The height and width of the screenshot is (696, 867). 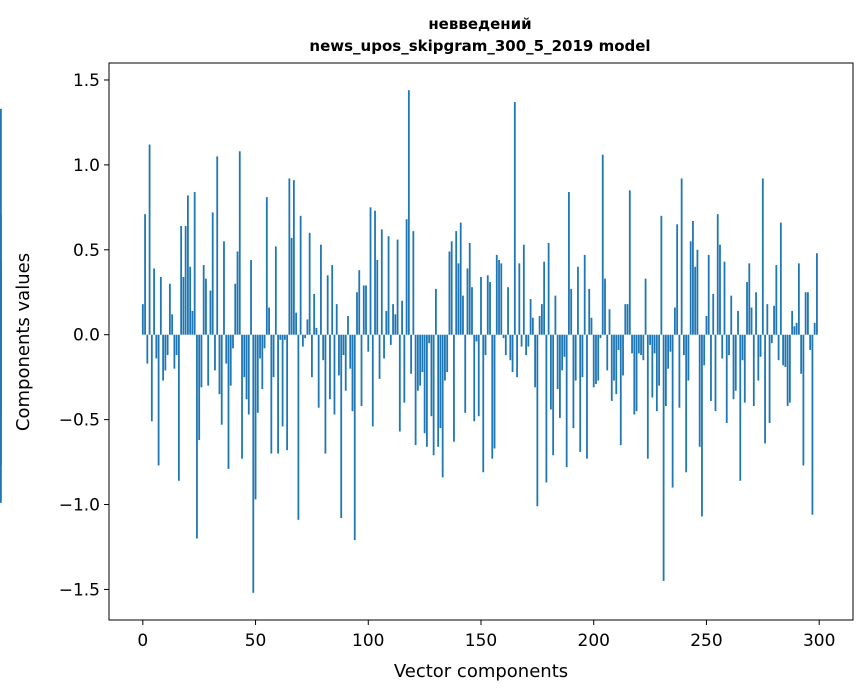 What do you see at coordinates (84, 335) in the screenshot?
I see `y-axis-ticks: −1.5 −1.0 −0.5 0.0 0.5 1.0 1.5` at bounding box center [84, 335].